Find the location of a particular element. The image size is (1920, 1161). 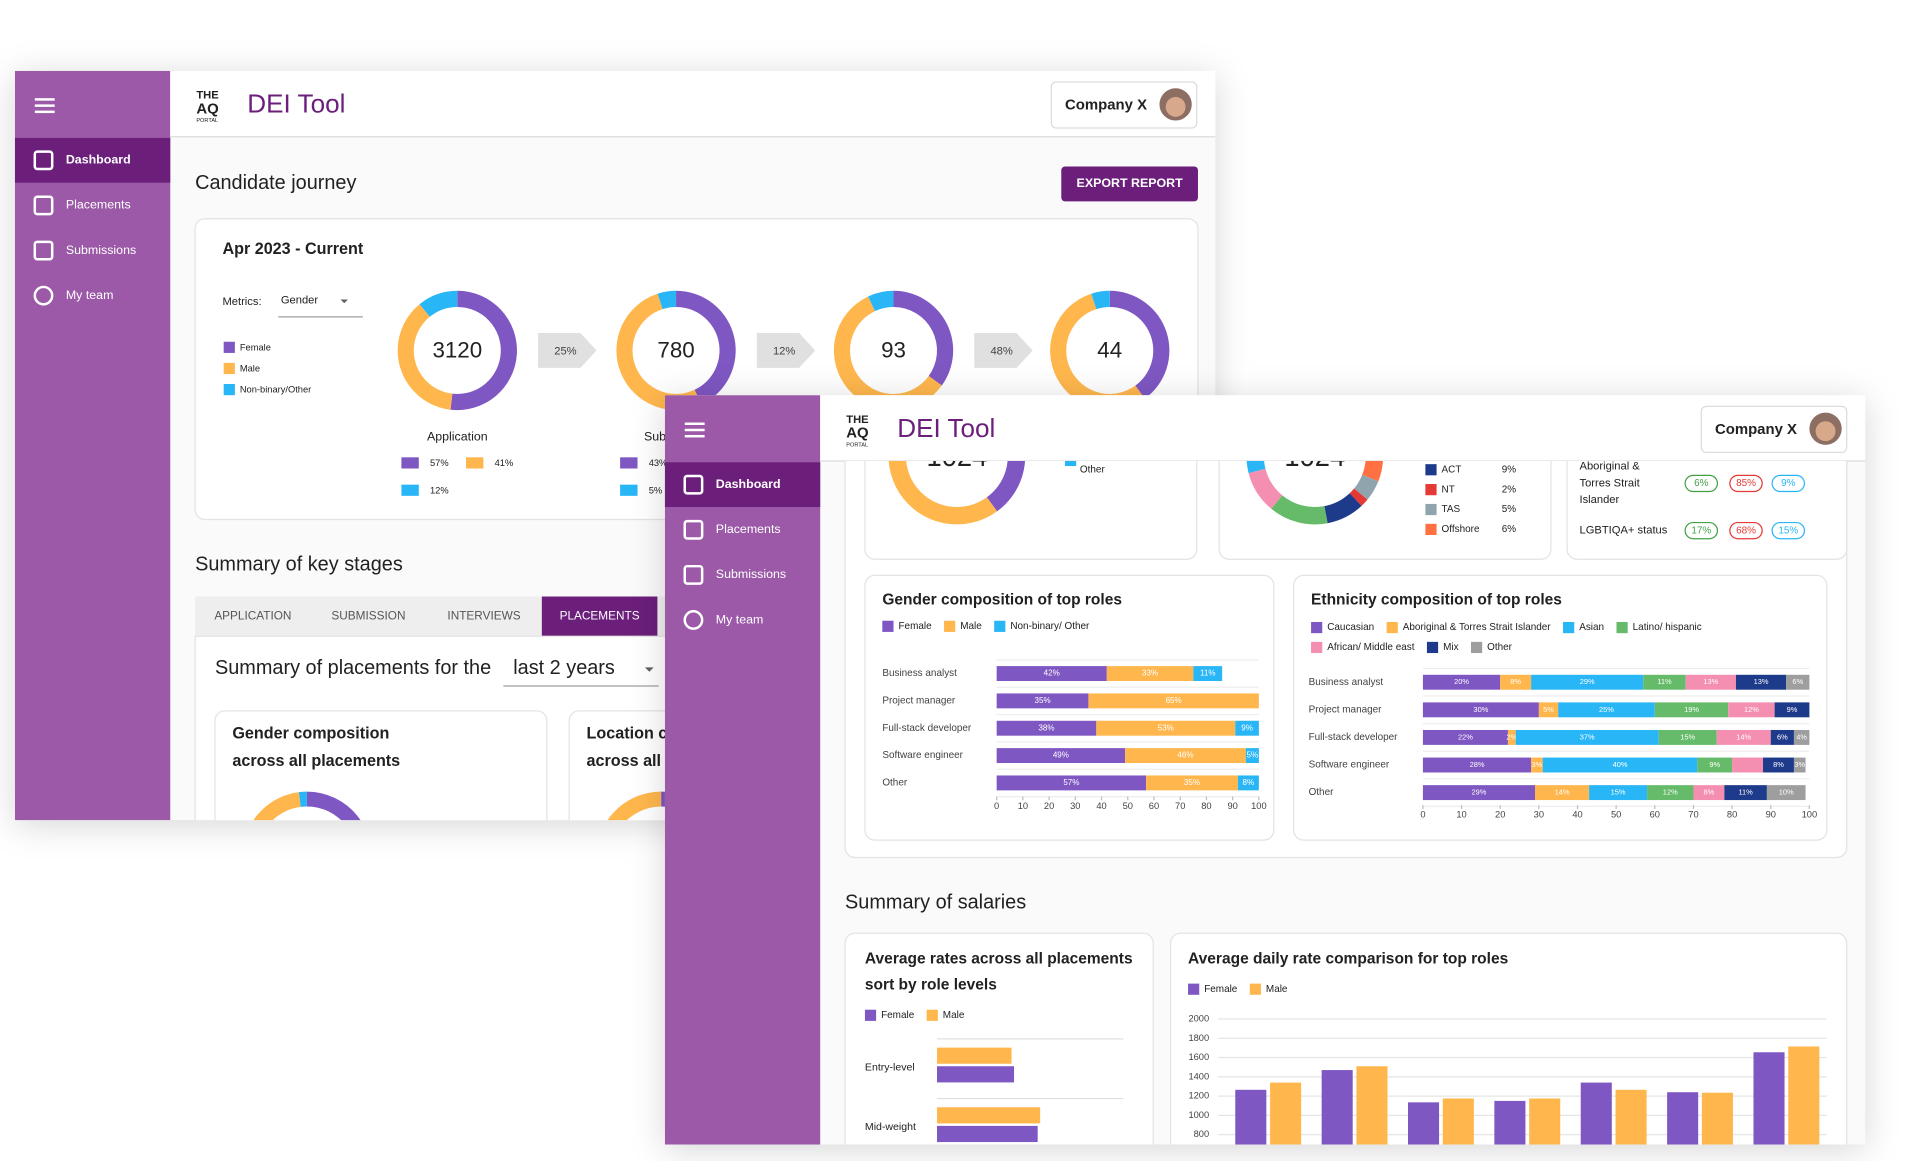

sidebar is located at coordinates (92, 445).